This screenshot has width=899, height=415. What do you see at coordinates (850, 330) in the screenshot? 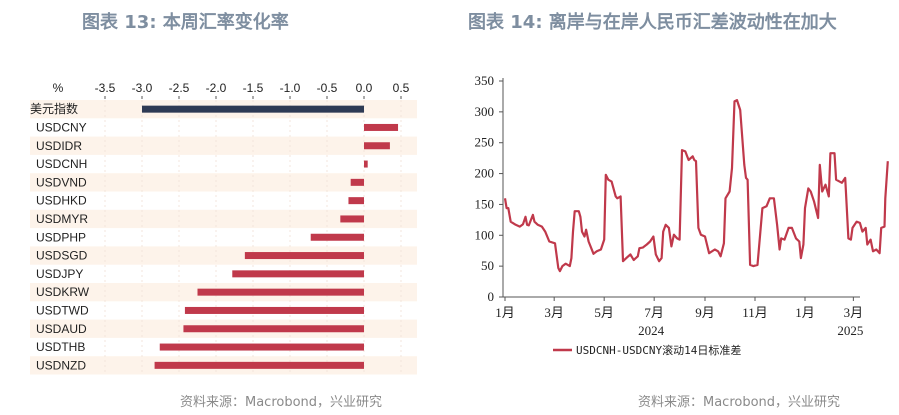
I see `year-label: 2025` at bounding box center [850, 330].